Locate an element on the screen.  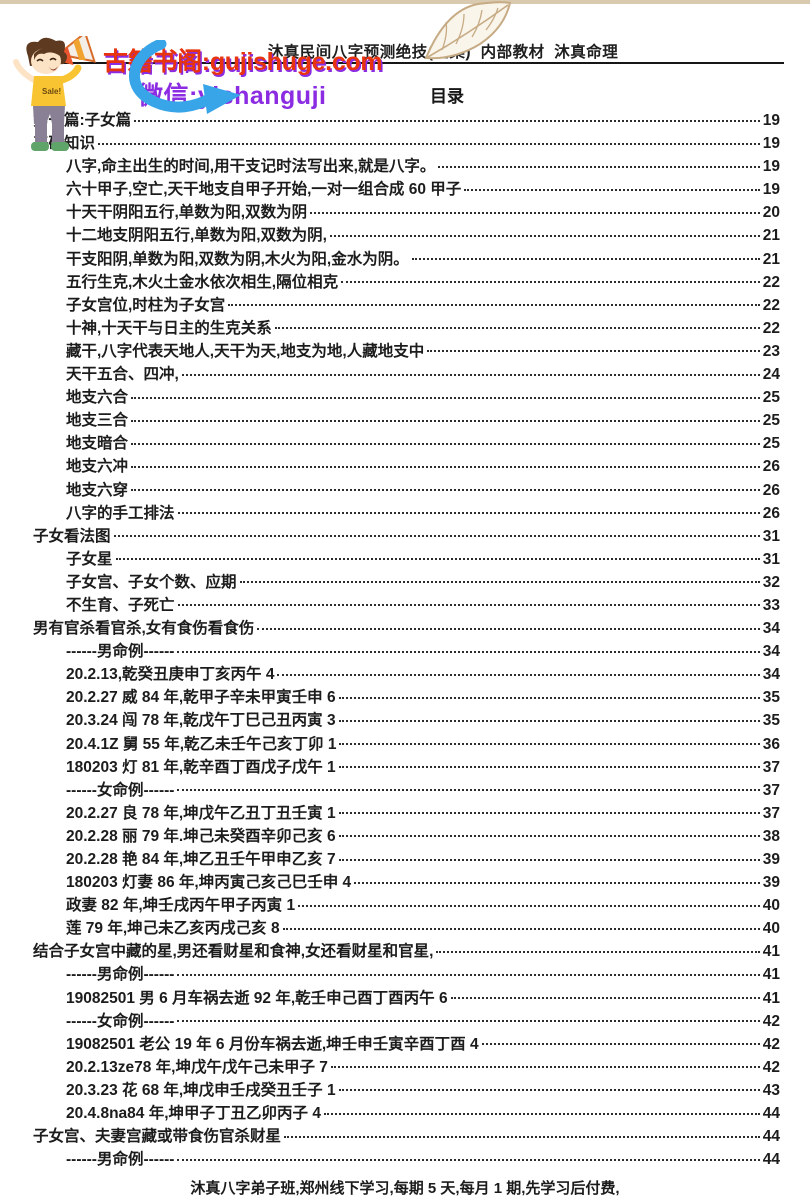
toc-entry-title: 20.2.27 威 84 年,乾甲子辛未甲寅壬申 6 is located at coordinates (201, 698).